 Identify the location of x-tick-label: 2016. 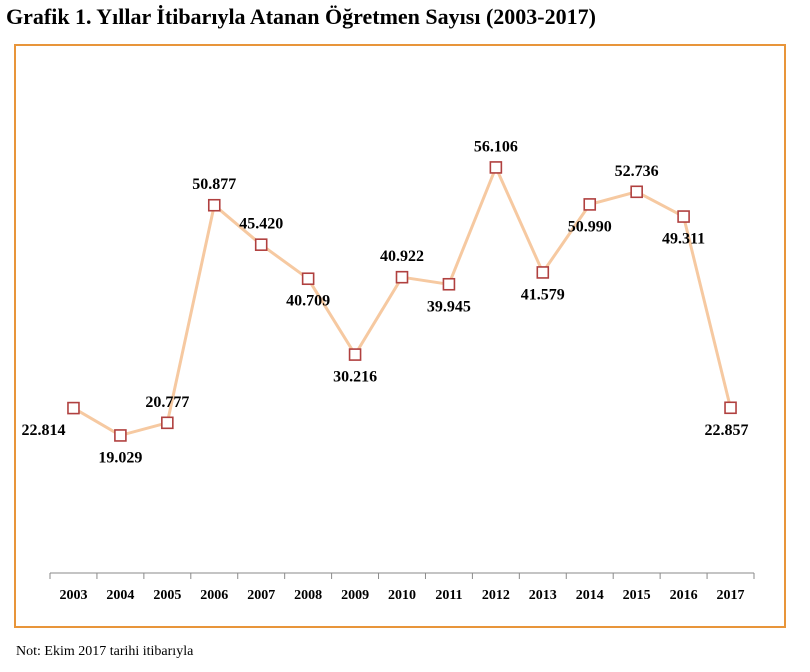
(684, 595).